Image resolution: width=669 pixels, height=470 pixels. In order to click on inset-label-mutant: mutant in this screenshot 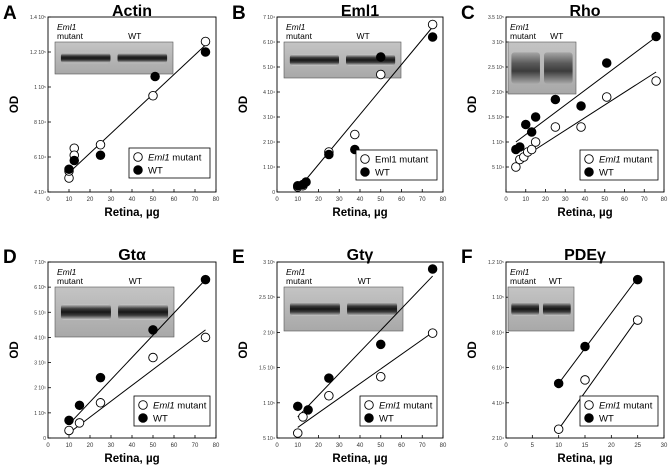, I will do `click(299, 36)`.